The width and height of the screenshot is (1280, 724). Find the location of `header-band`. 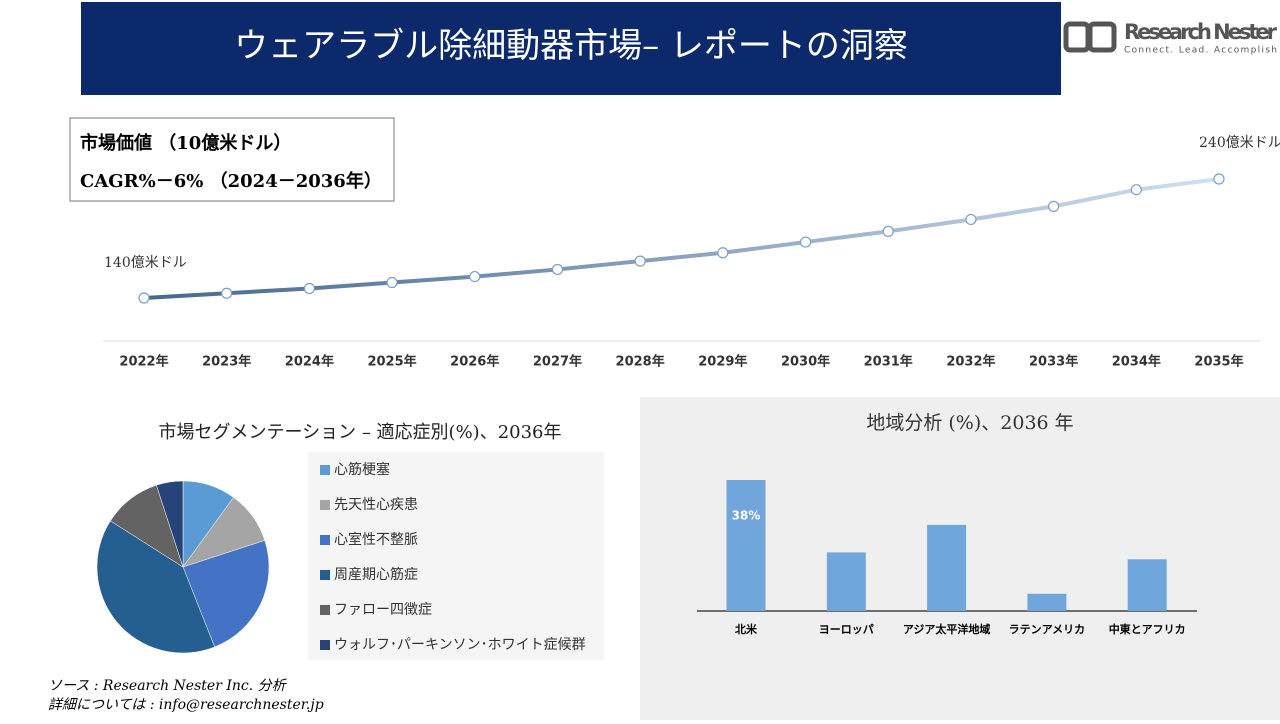

header-band is located at coordinates (571, 48).